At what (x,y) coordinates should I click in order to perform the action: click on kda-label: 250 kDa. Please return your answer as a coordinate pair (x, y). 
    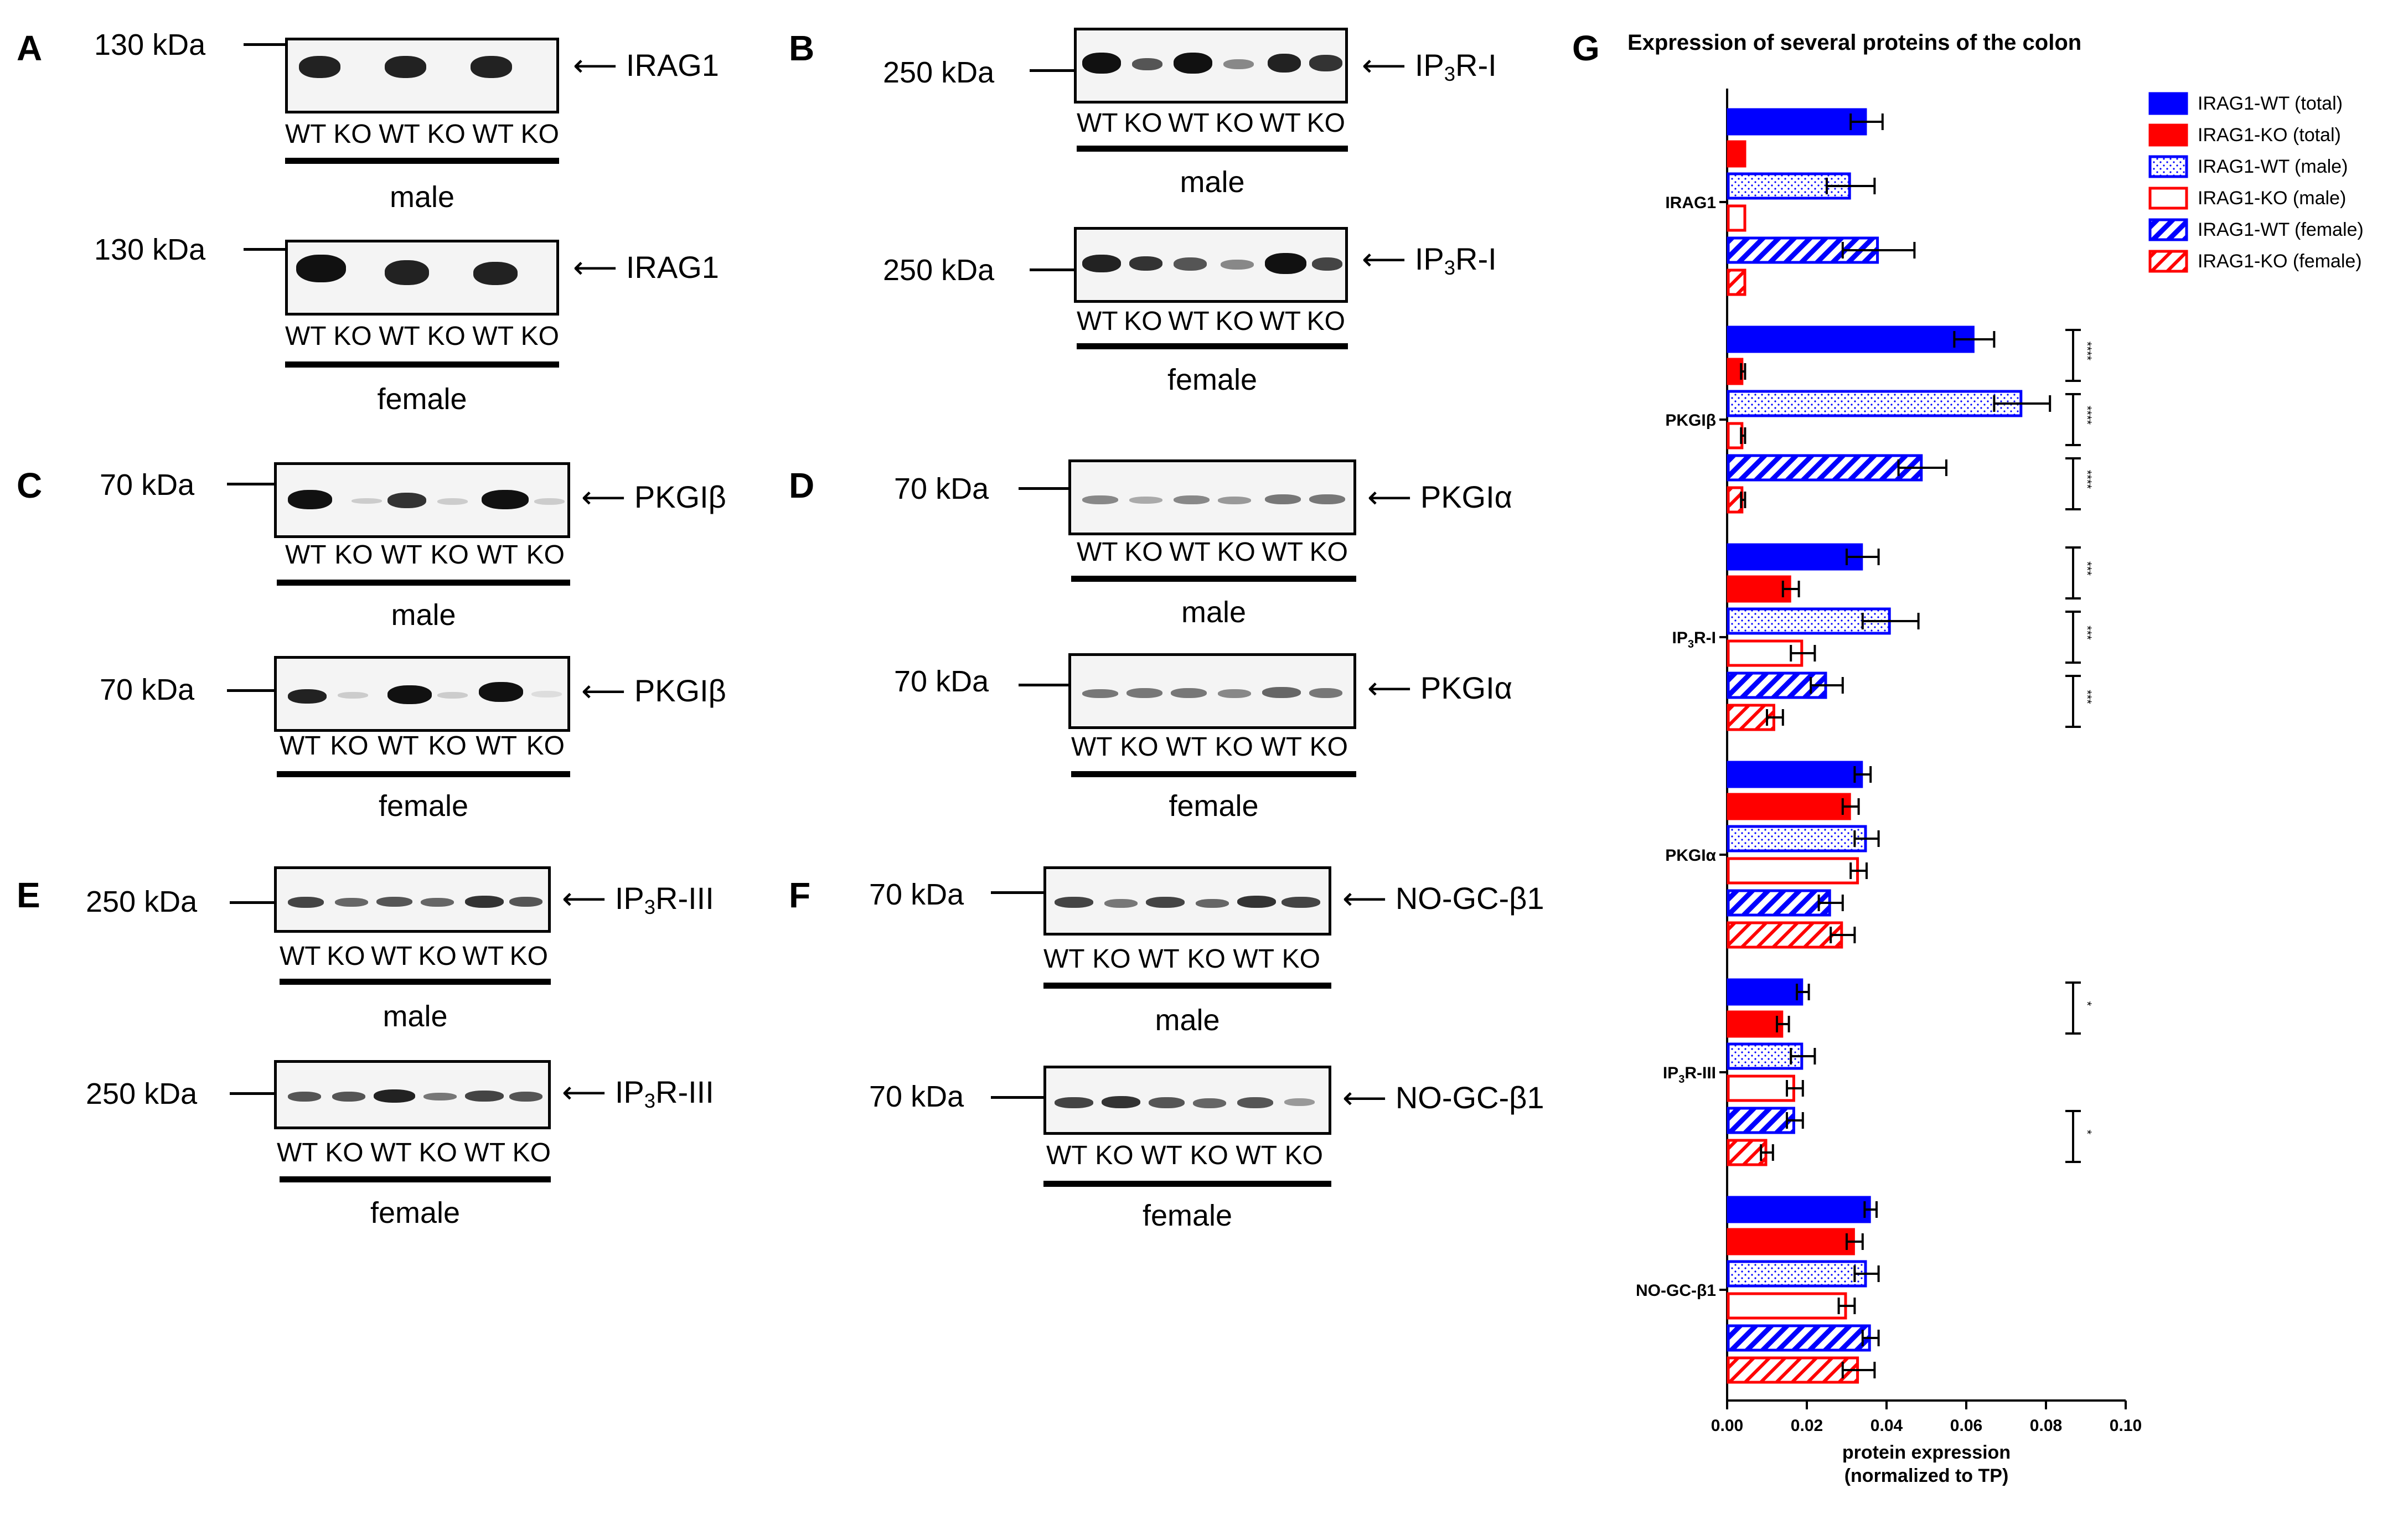
    Looking at the image, I should click on (142, 1093).